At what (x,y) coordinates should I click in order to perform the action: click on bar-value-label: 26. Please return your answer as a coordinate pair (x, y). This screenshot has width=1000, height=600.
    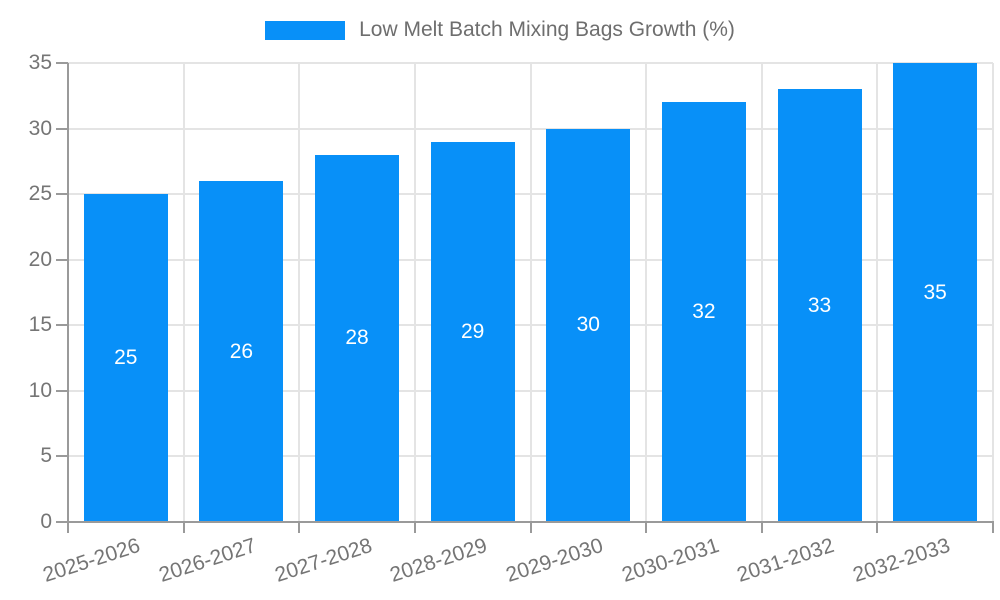
    Looking at the image, I should click on (241, 351).